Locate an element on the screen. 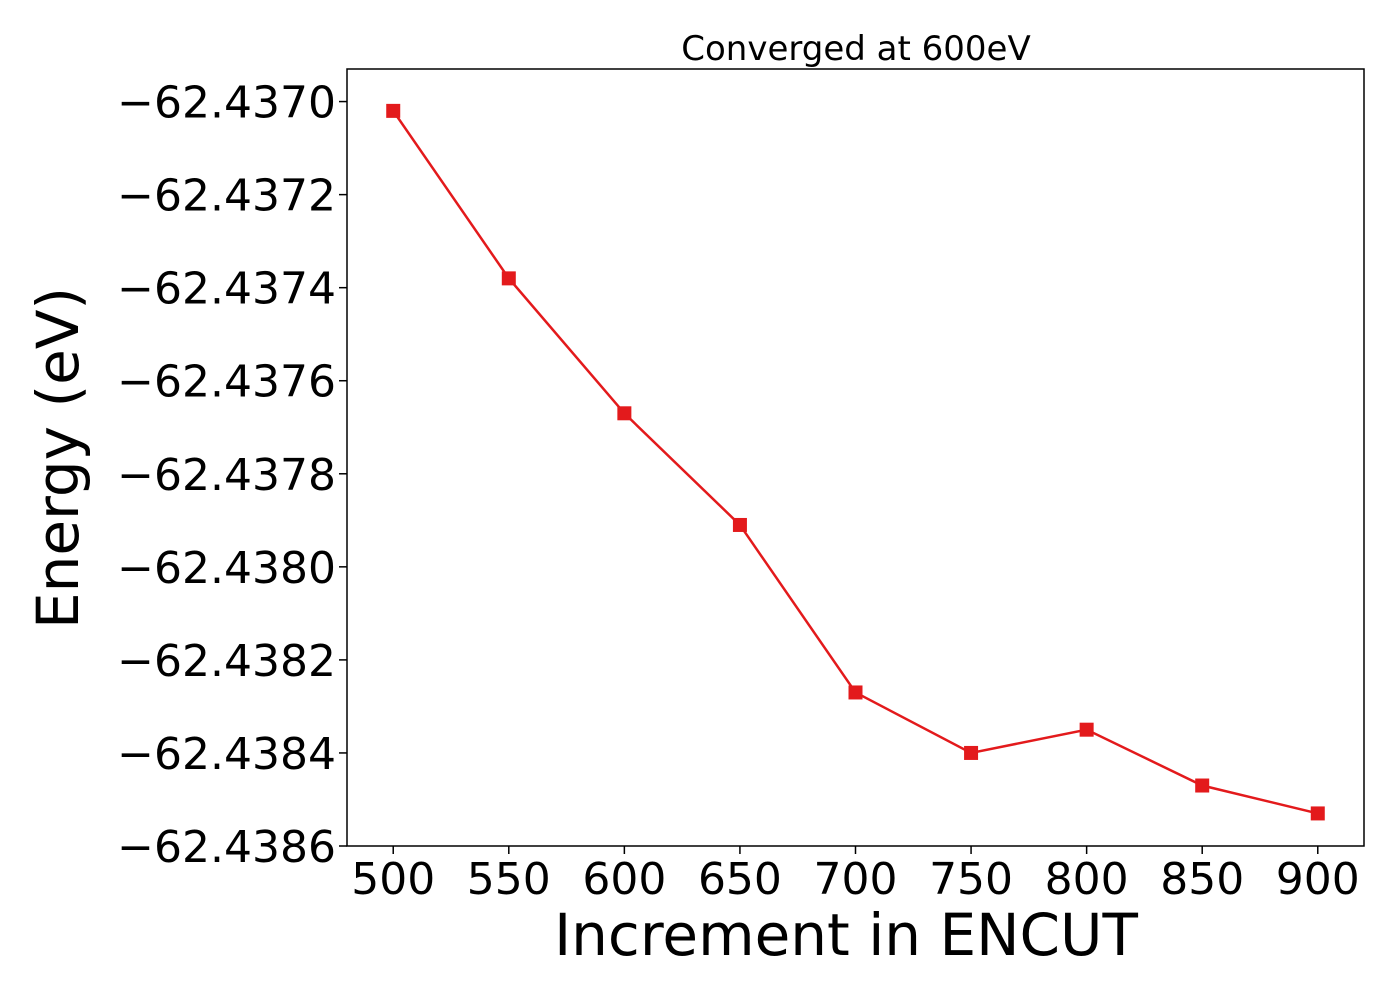  x-tick-label: 750 is located at coordinates (971, 879).